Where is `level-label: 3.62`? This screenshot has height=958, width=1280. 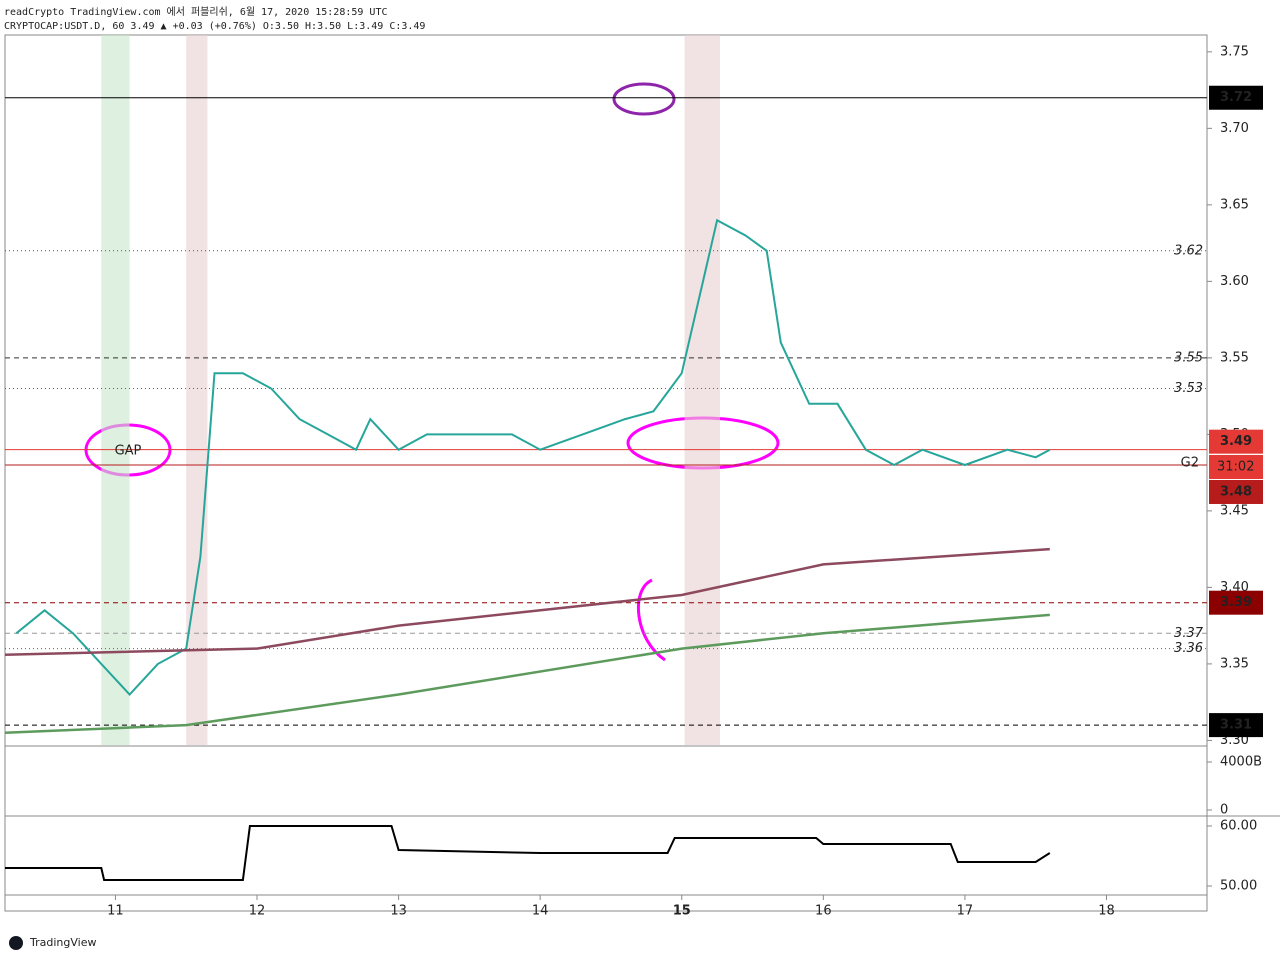
level-label: 3.62 is located at coordinates (1188, 250).